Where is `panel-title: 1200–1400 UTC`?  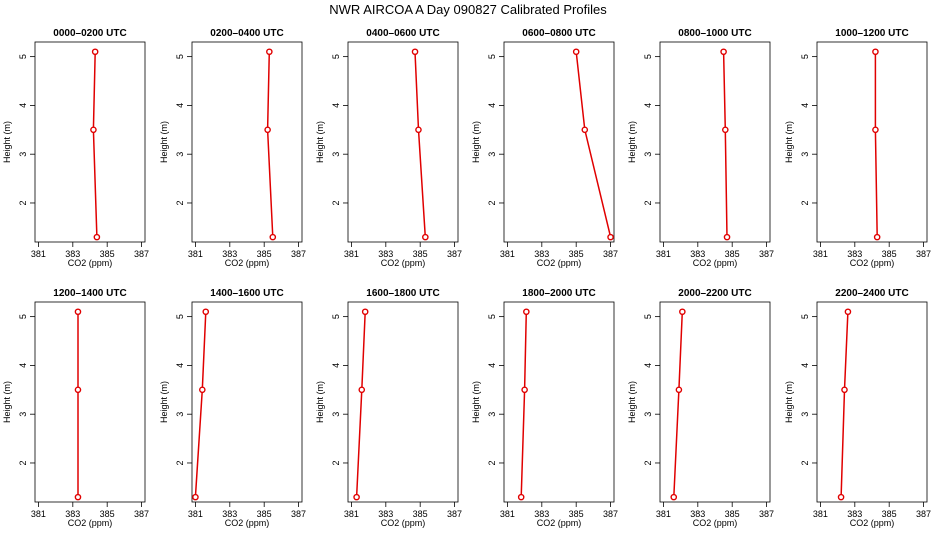
panel-title: 1200–1400 UTC is located at coordinates (89, 293).